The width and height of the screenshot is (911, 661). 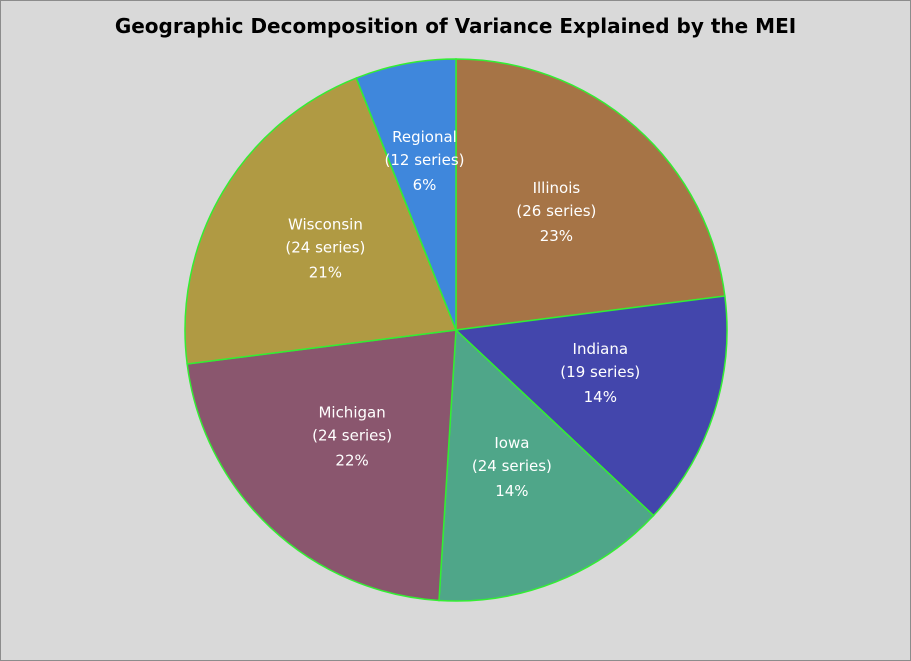 What do you see at coordinates (425, 160) in the screenshot?
I see `slice-label-regional-series-label: (12 series)` at bounding box center [425, 160].